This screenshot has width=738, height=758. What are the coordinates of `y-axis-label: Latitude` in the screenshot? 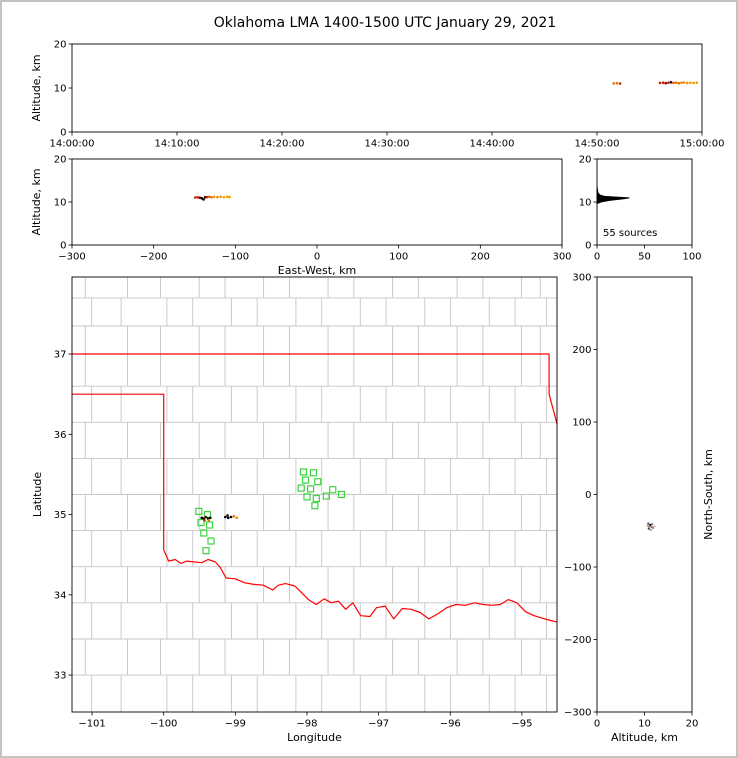 It's located at (37, 495).